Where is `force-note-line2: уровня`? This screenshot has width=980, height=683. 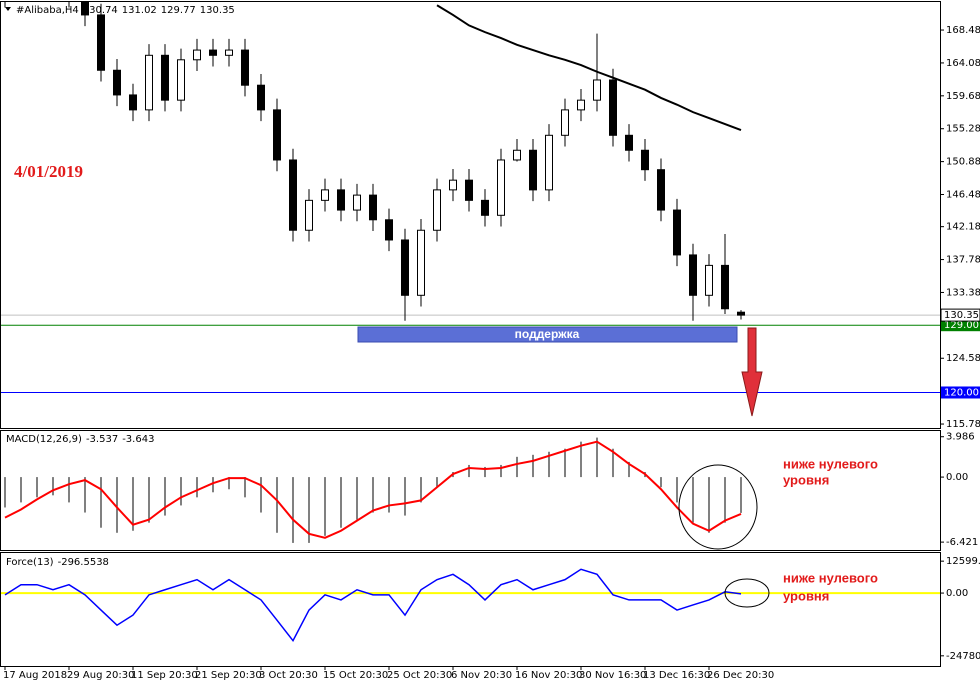 force-note-line2: уровня is located at coordinates (806, 595).